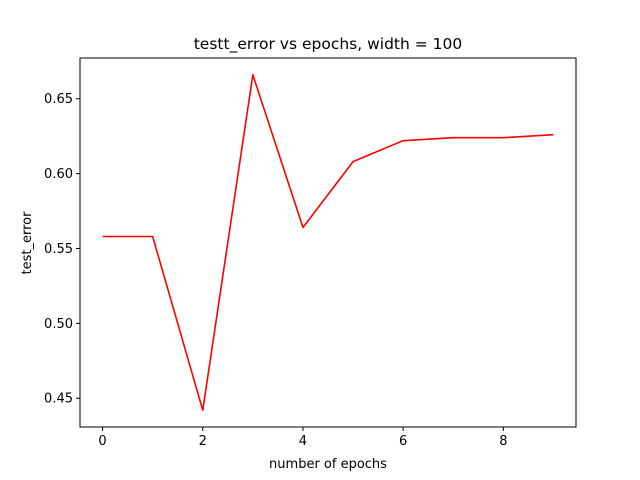  What do you see at coordinates (328, 464) in the screenshot?
I see `x-axis-label: number of epochs` at bounding box center [328, 464].